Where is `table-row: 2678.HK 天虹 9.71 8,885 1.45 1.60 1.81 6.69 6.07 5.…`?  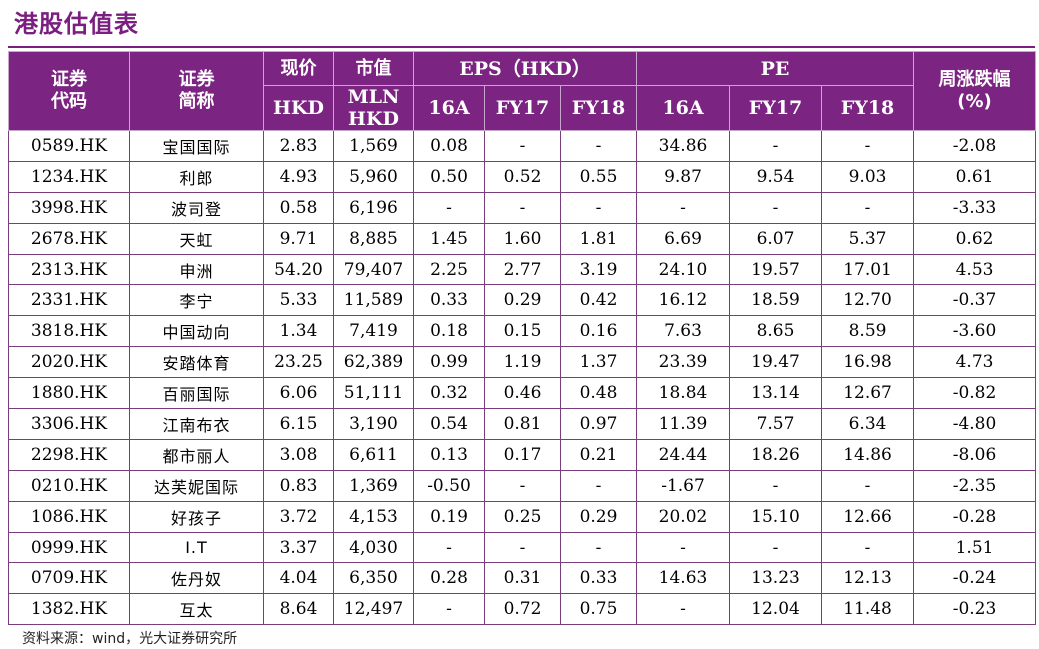 table-row: 2678.HK 天虹 9.71 8,885 1.45 1.60 1.81 6.69 6.07 5.… is located at coordinates (522, 238).